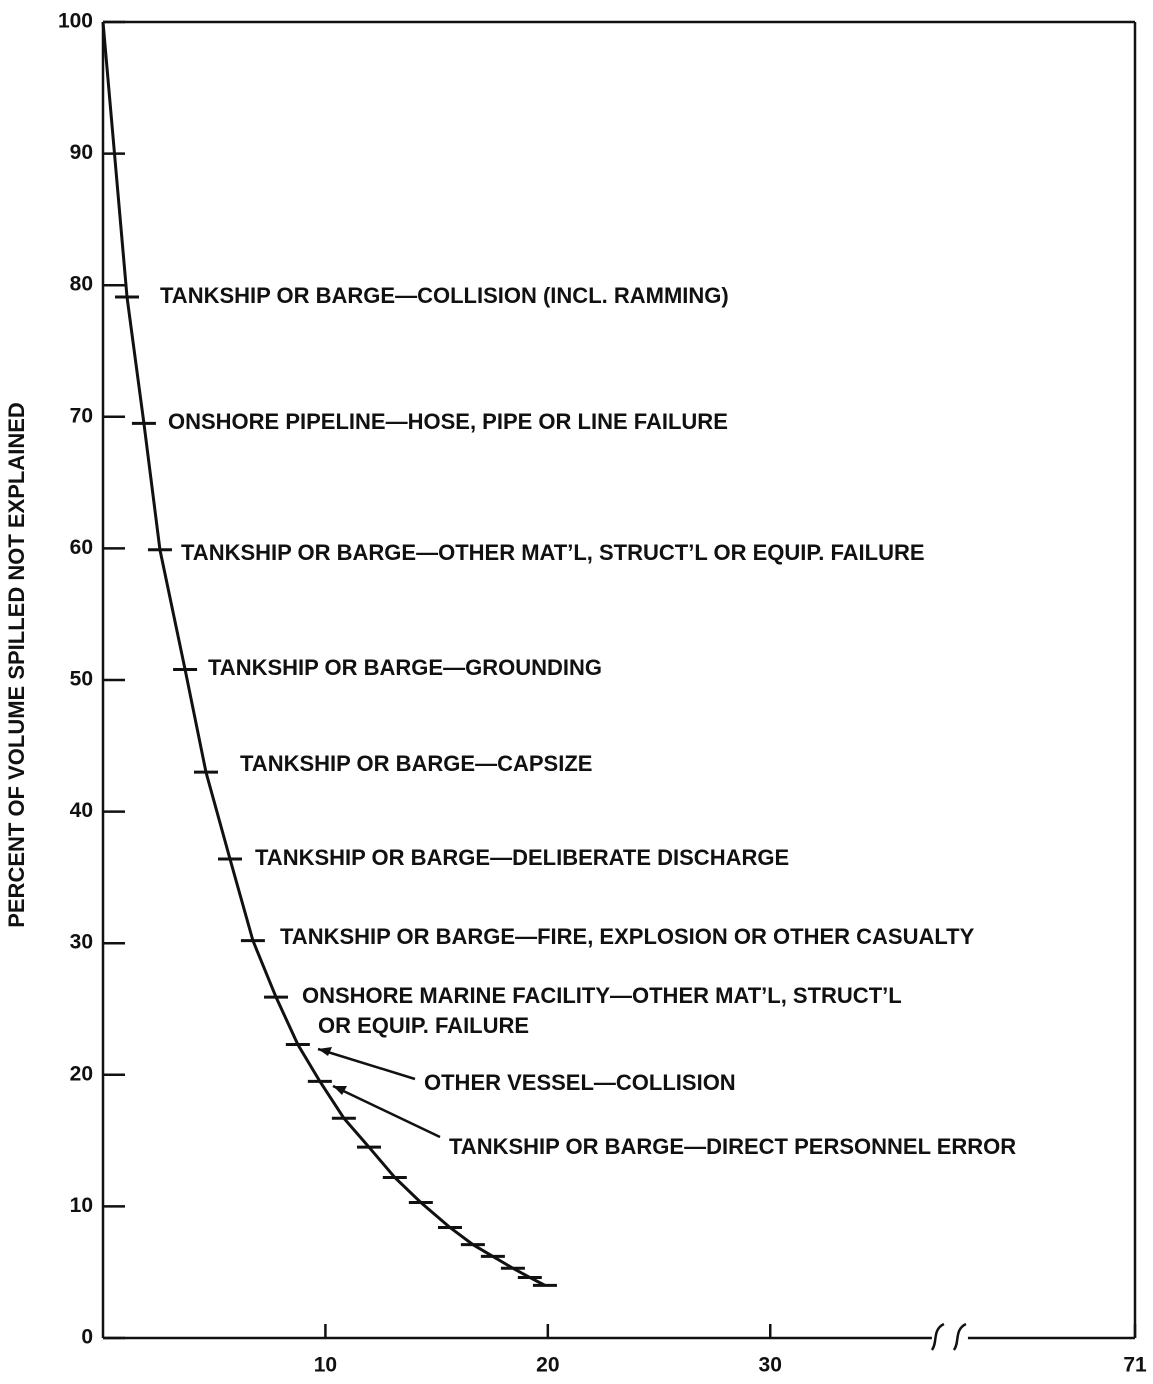  I want to click on y-tick-label: 40, so click(81, 810).